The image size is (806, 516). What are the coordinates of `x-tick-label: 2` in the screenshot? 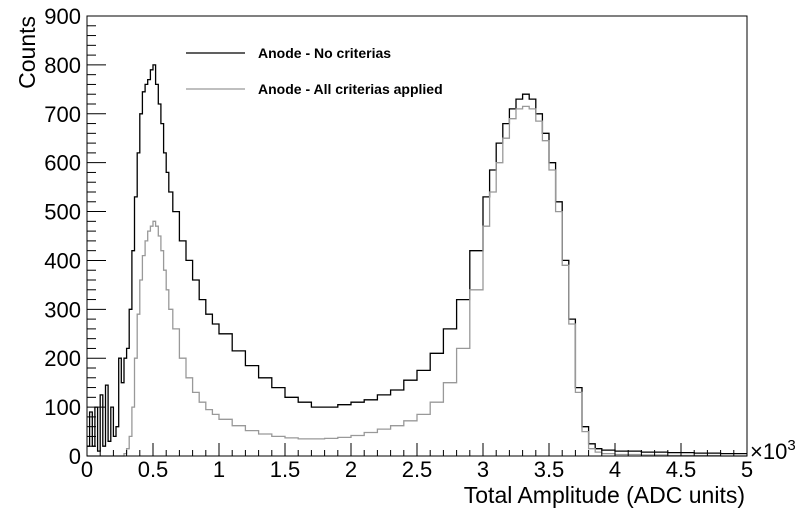 It's located at (351, 469).